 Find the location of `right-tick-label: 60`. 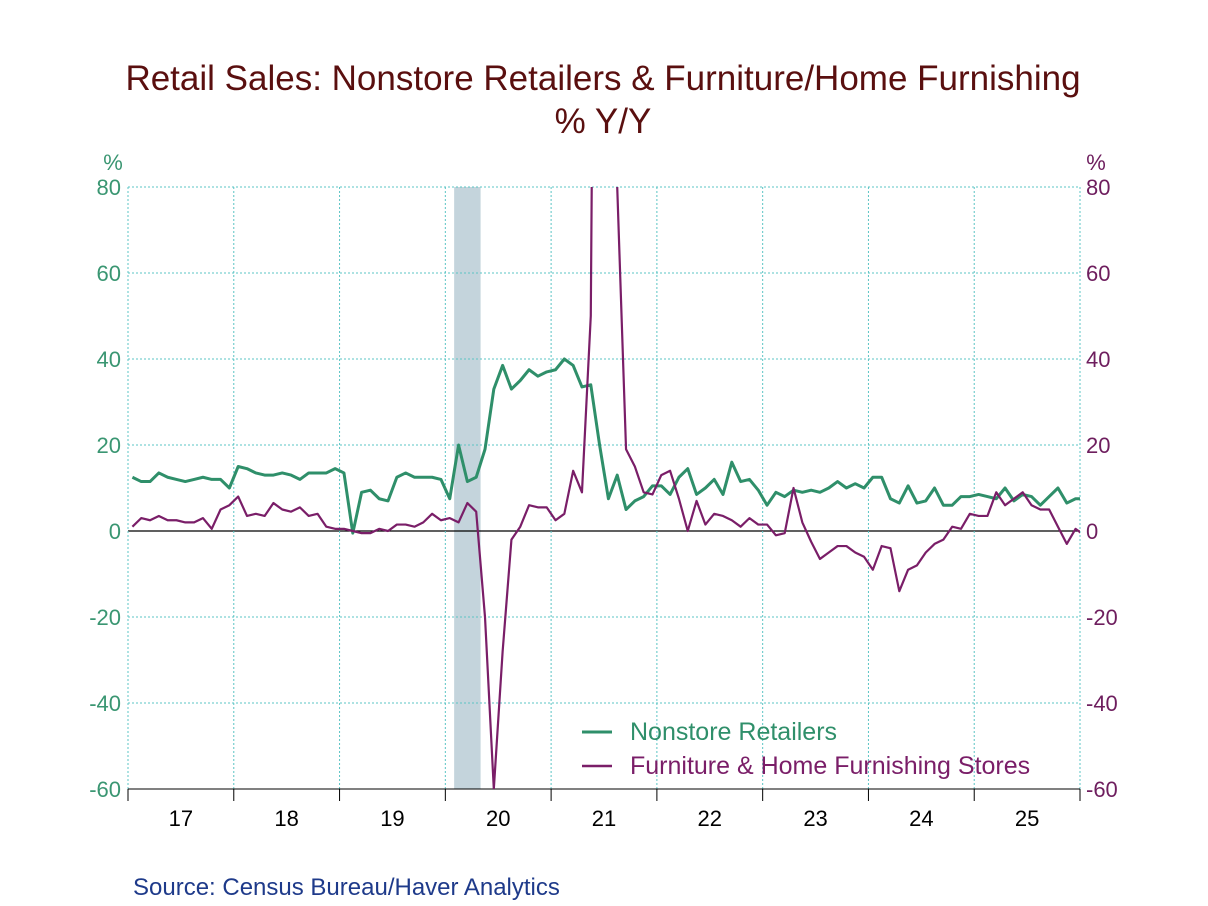

right-tick-label: 60 is located at coordinates (1098, 273).